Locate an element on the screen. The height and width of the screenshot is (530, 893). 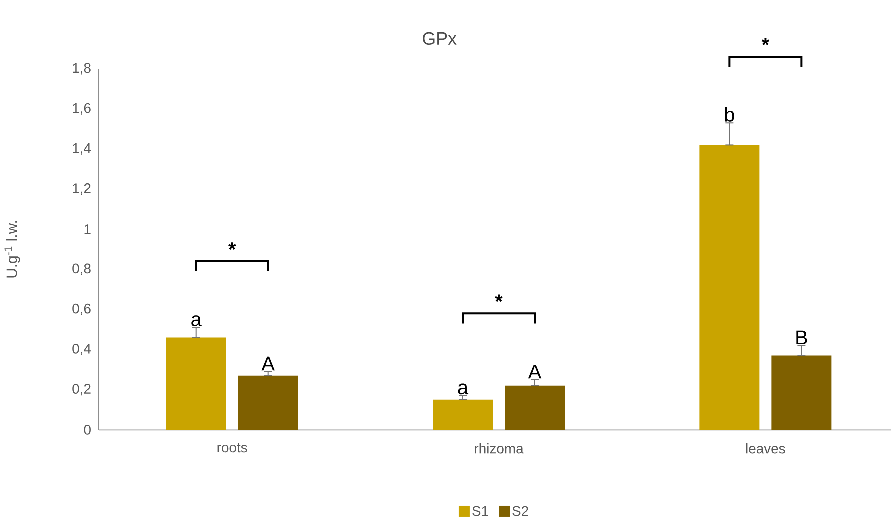
y-tick-label: 0,8 is located at coordinates (81, 270).